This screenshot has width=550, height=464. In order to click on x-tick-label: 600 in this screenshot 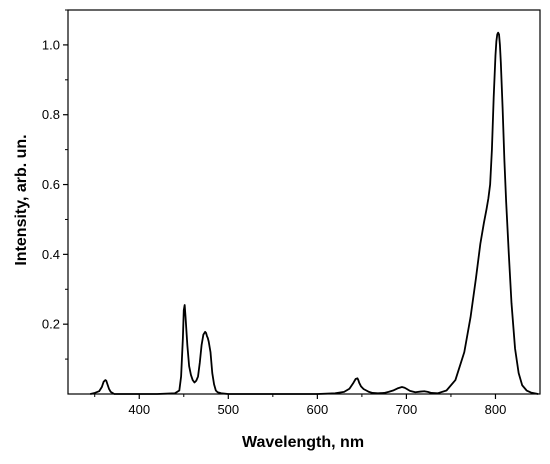, I will do `click(318, 409)`.